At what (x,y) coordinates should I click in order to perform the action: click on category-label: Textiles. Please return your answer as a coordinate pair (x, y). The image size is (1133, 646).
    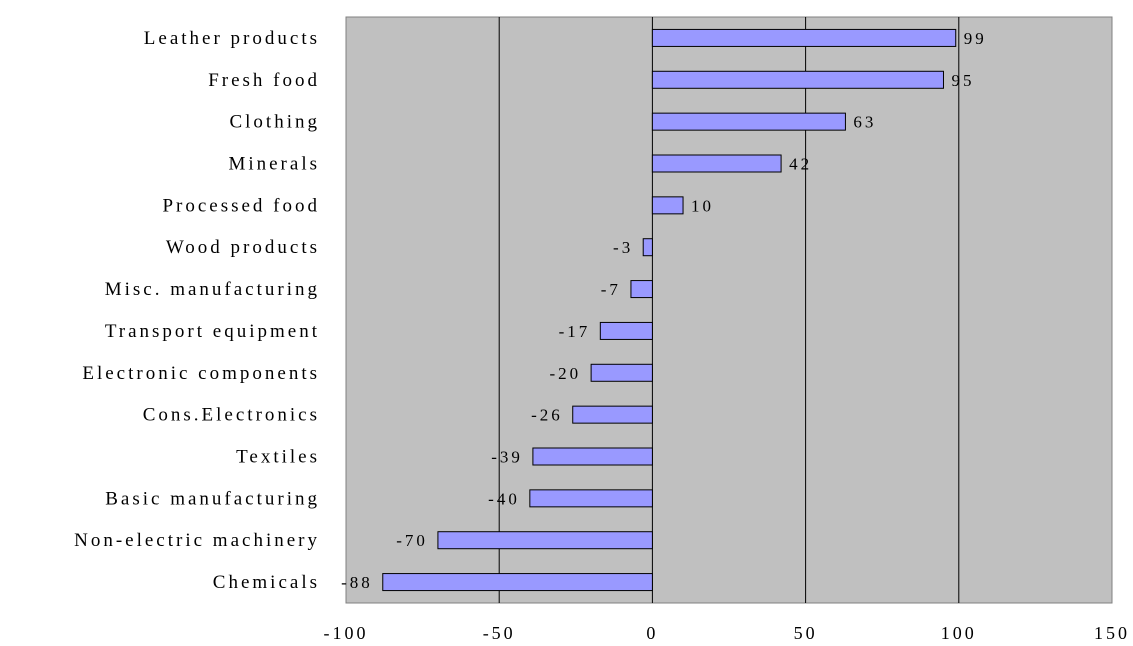
    Looking at the image, I should click on (278, 457).